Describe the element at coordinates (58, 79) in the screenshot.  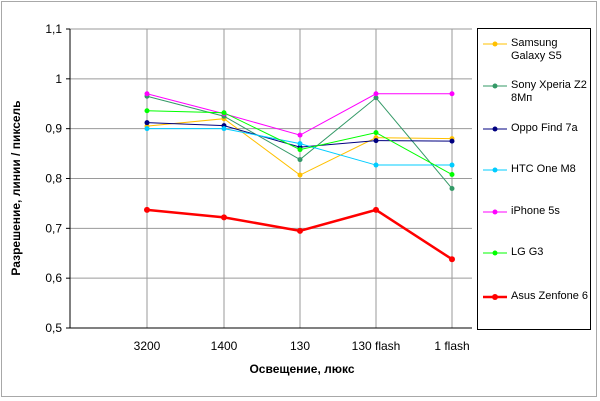
I see `y-tick-label: 1` at that location.